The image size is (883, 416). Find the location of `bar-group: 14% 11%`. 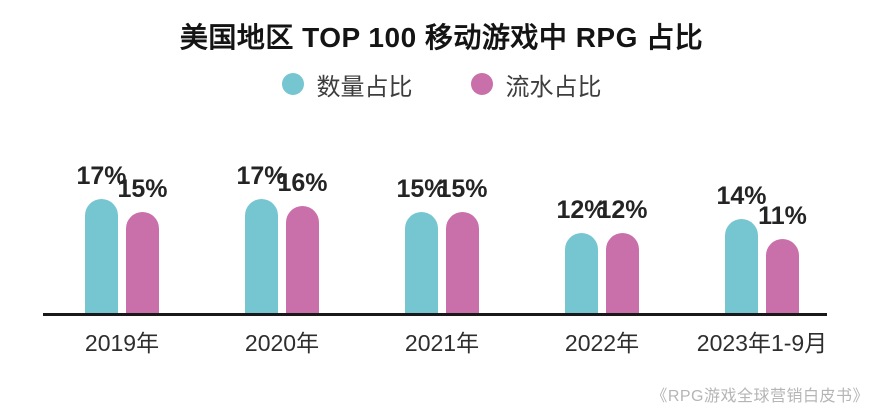

bar-group: 14% 11% is located at coordinates (761, 247).